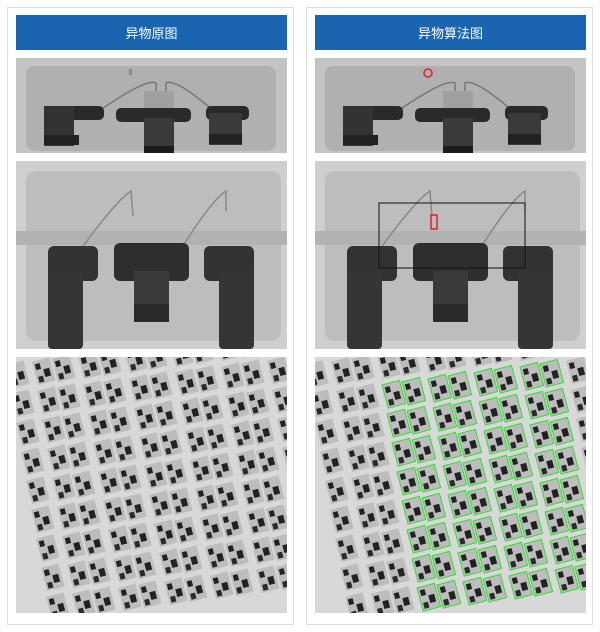 The height and width of the screenshot is (632, 600). I want to click on xray-image-1-detected, so click(450, 105).